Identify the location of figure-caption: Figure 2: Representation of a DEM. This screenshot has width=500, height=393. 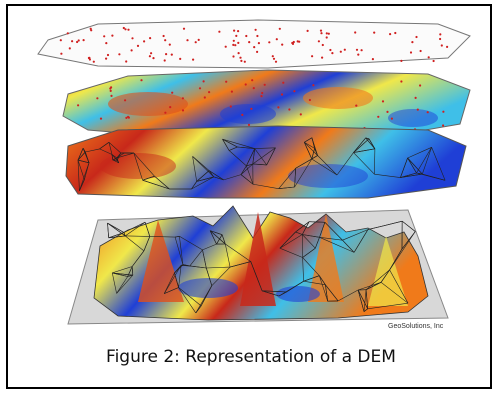
(251, 357).